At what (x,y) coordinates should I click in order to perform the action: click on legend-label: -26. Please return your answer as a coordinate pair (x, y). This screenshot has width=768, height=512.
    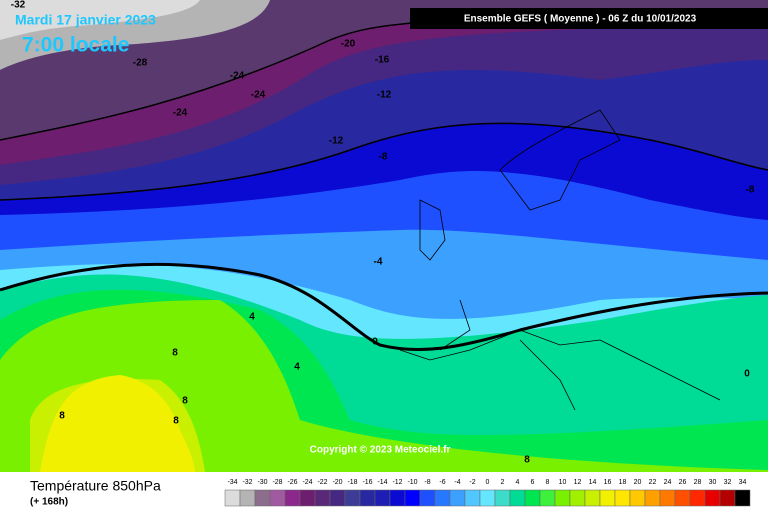
    Looking at the image, I should click on (292, 482).